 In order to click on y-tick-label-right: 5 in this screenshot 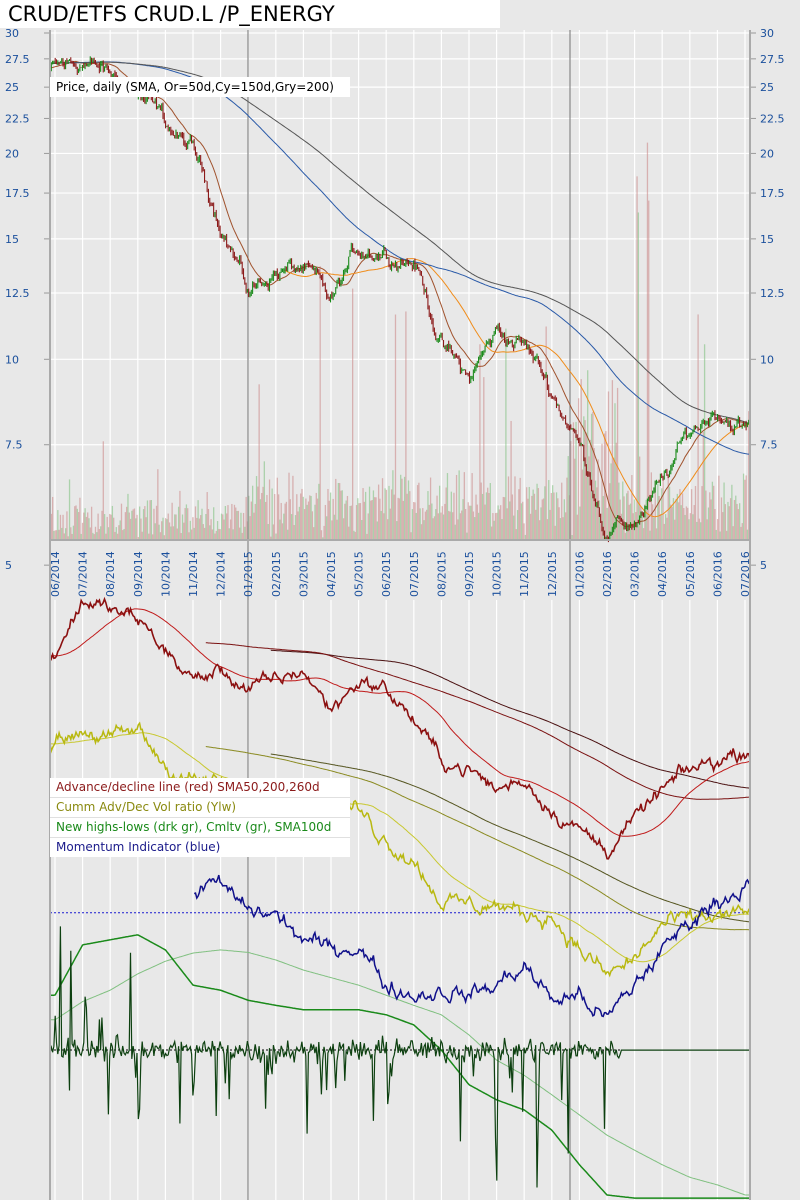, I will do `click(763, 565)`.